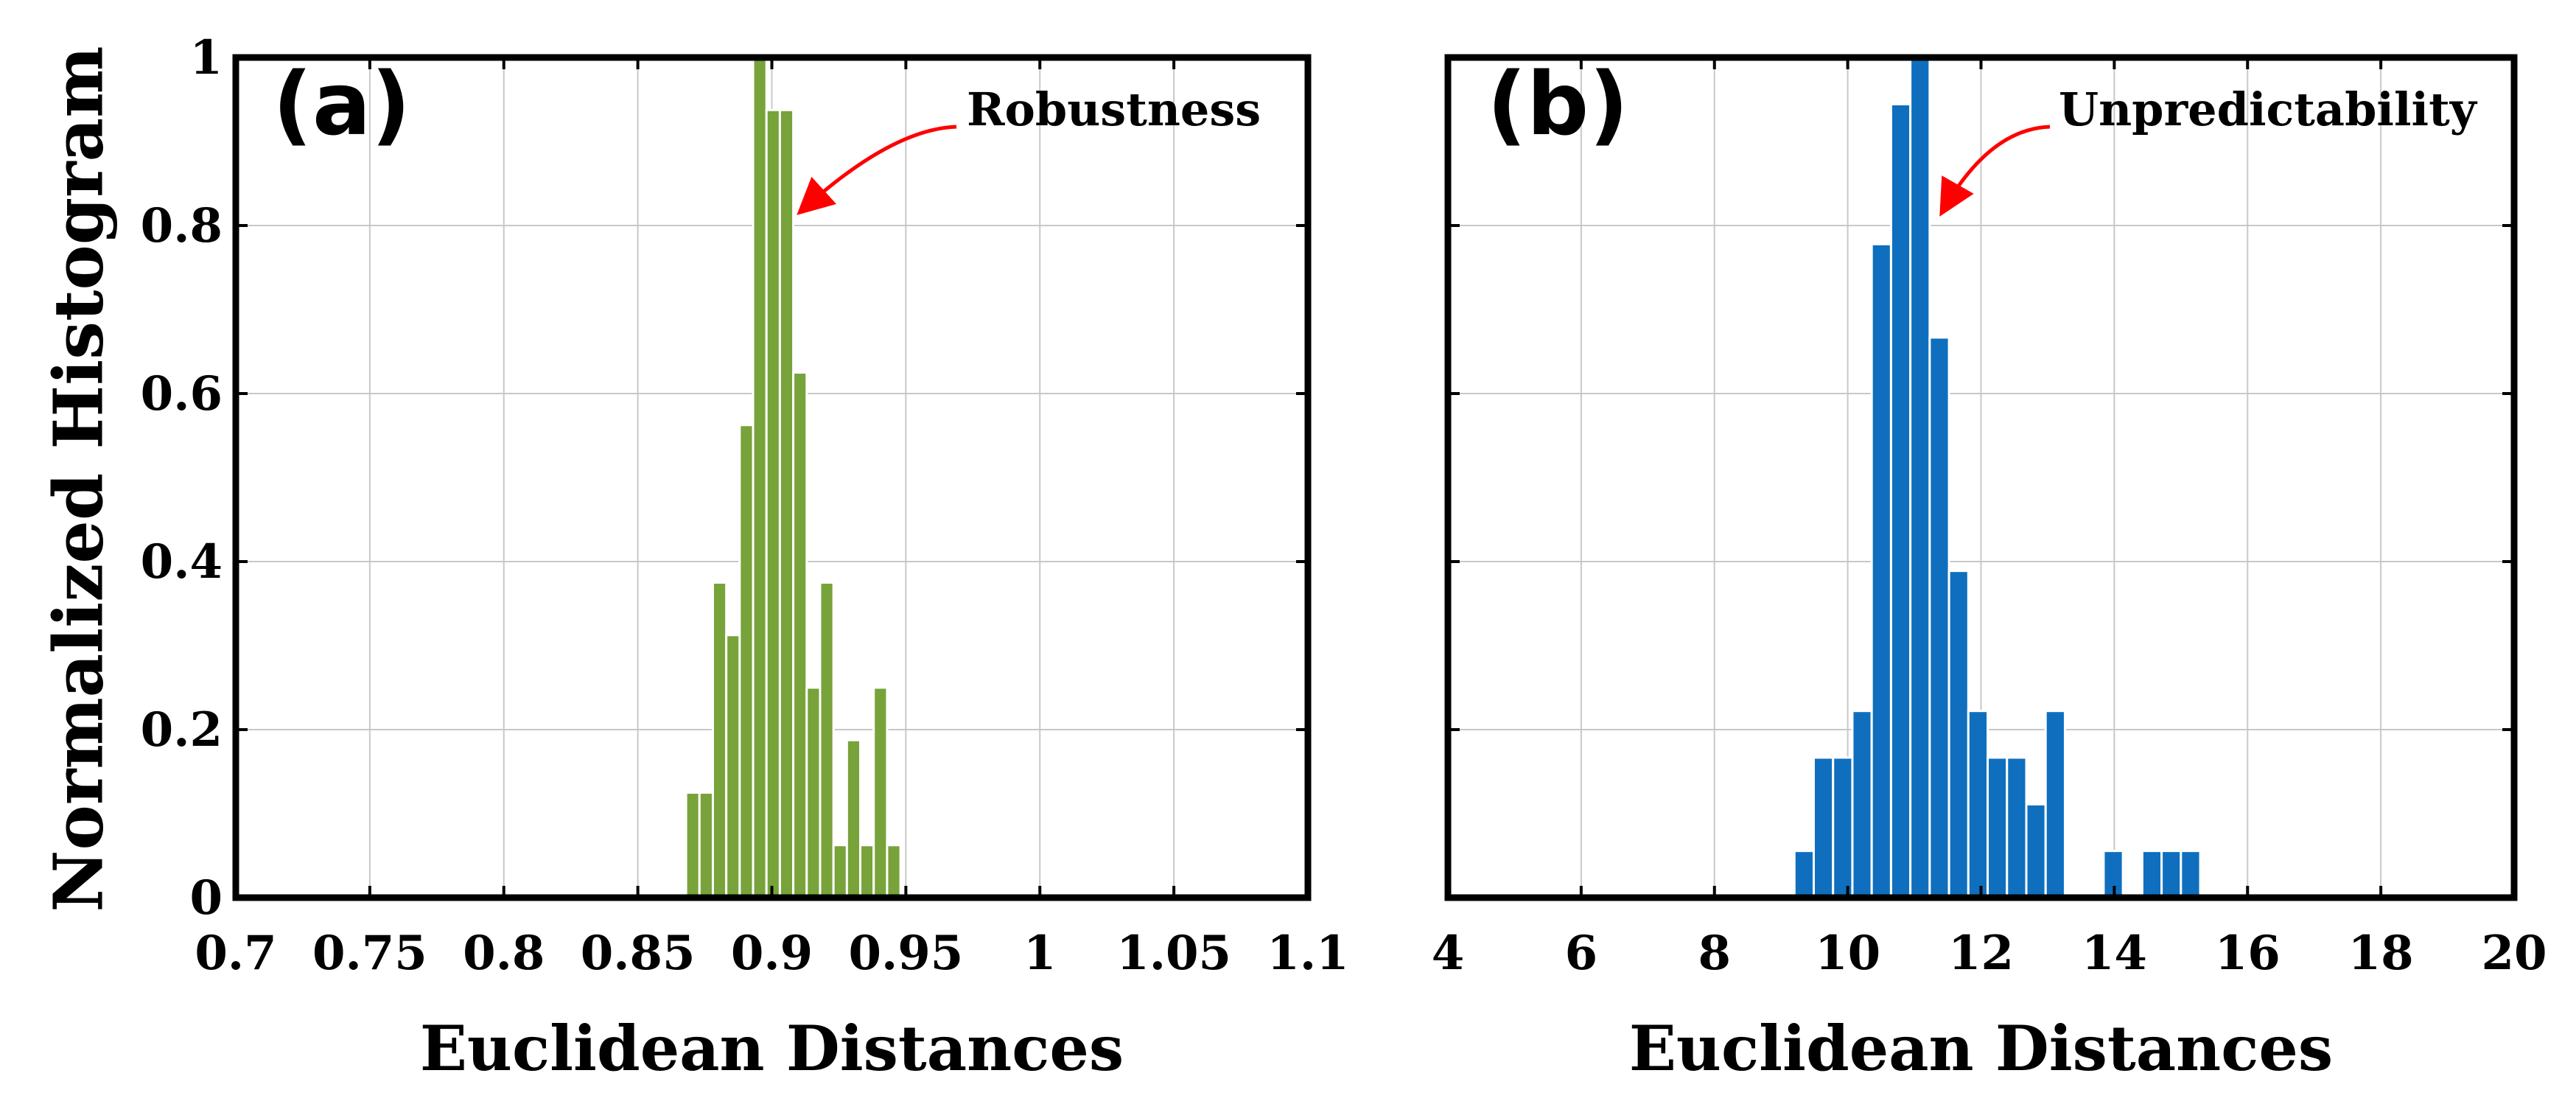 This screenshot has width=2576, height=1104. What do you see at coordinates (79, 479) in the screenshot?
I see `y-axis-title: Normalized Histogram` at bounding box center [79, 479].